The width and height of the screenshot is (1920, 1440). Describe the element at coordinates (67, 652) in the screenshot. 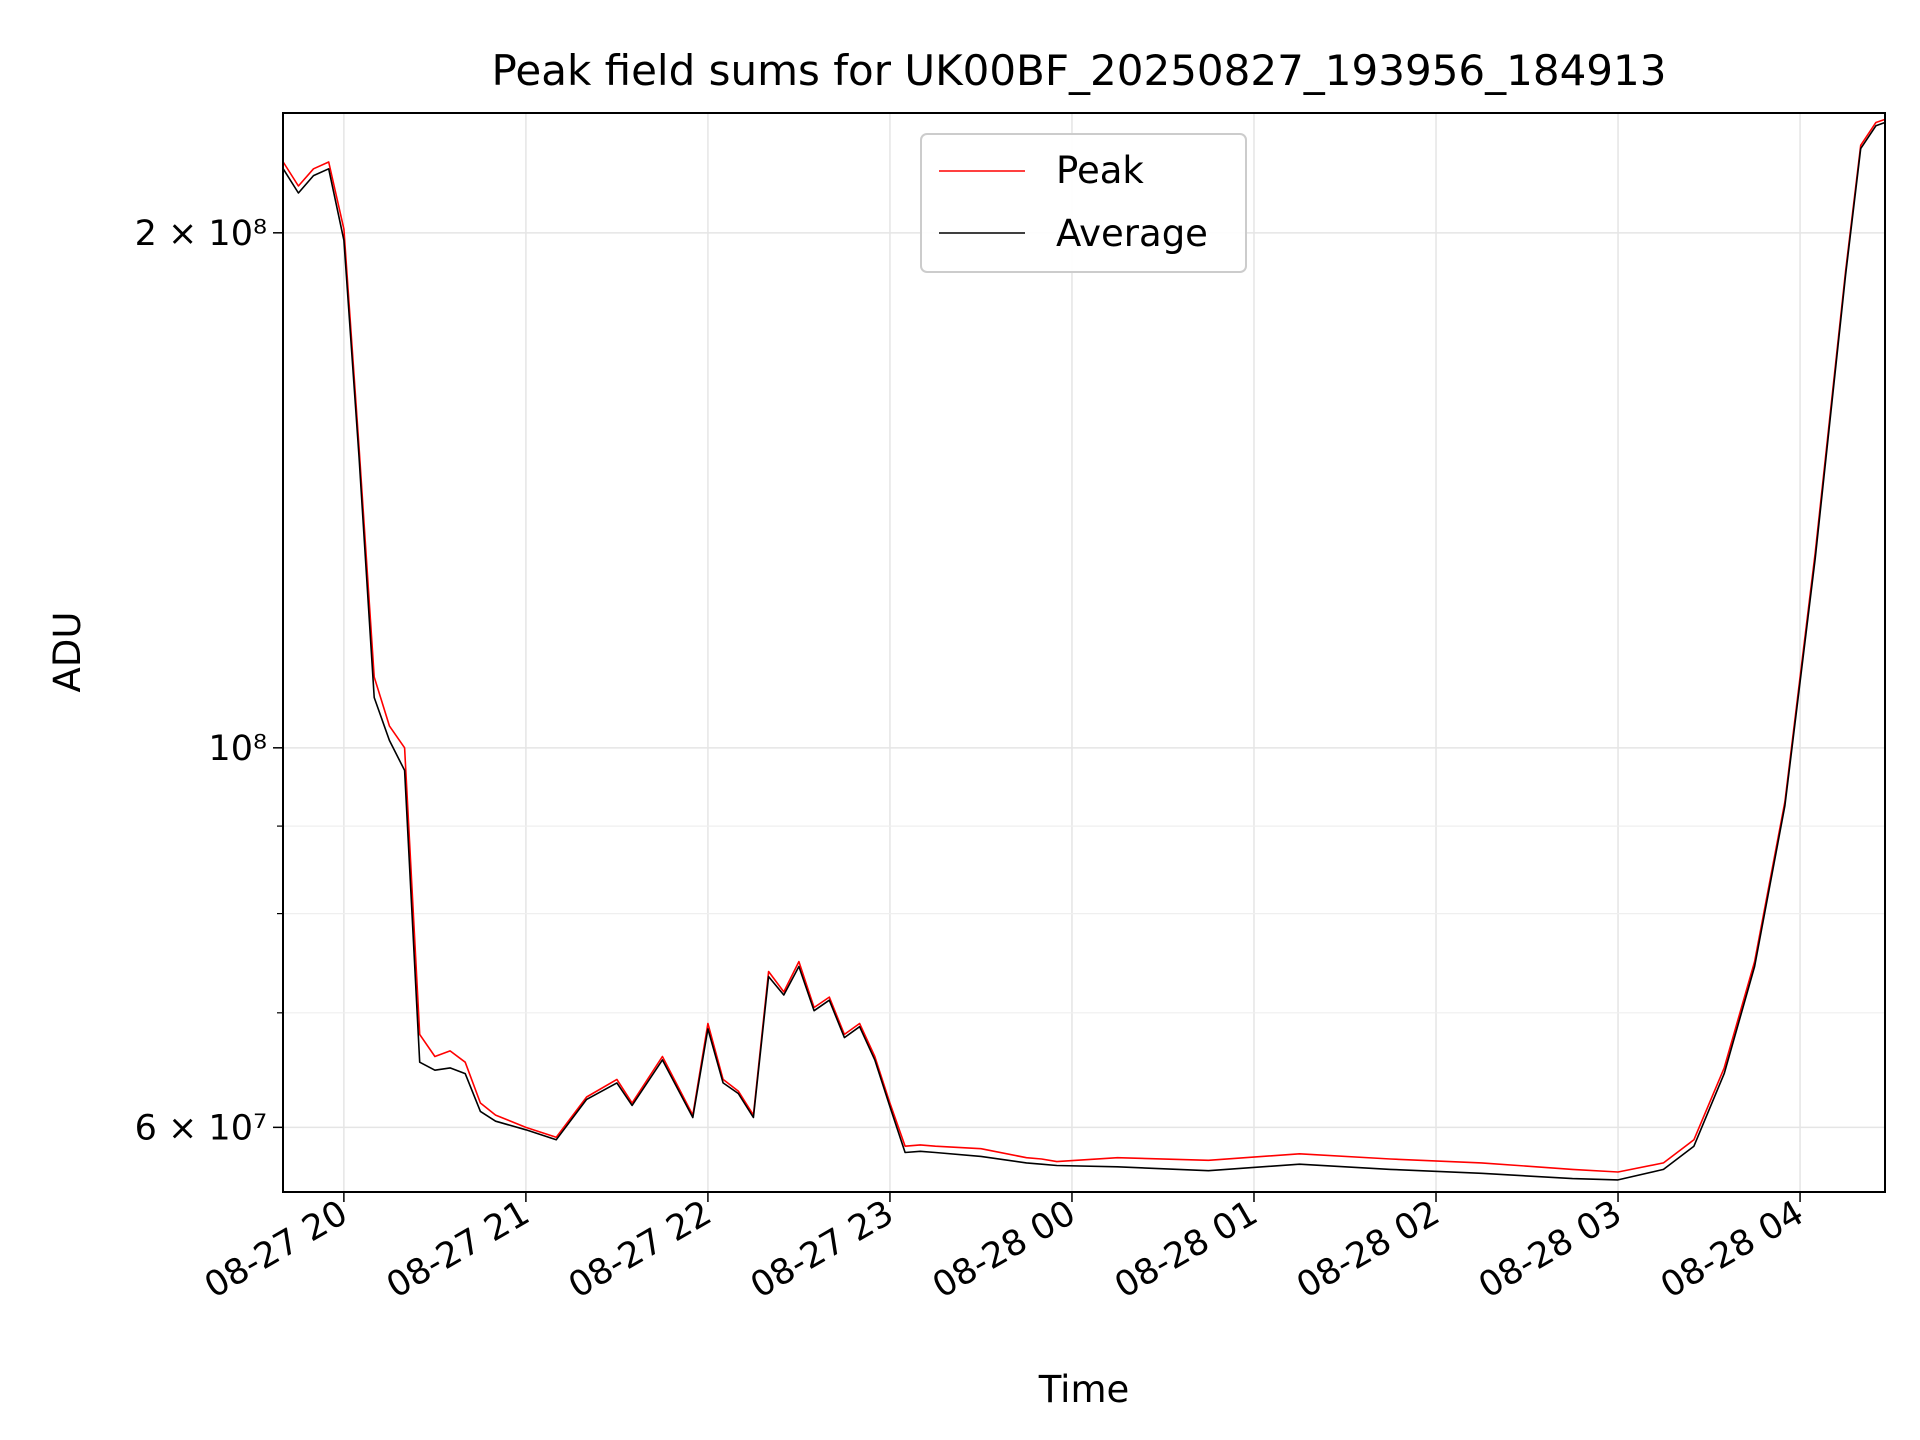

I see `y-axis-label: ADU` at that location.